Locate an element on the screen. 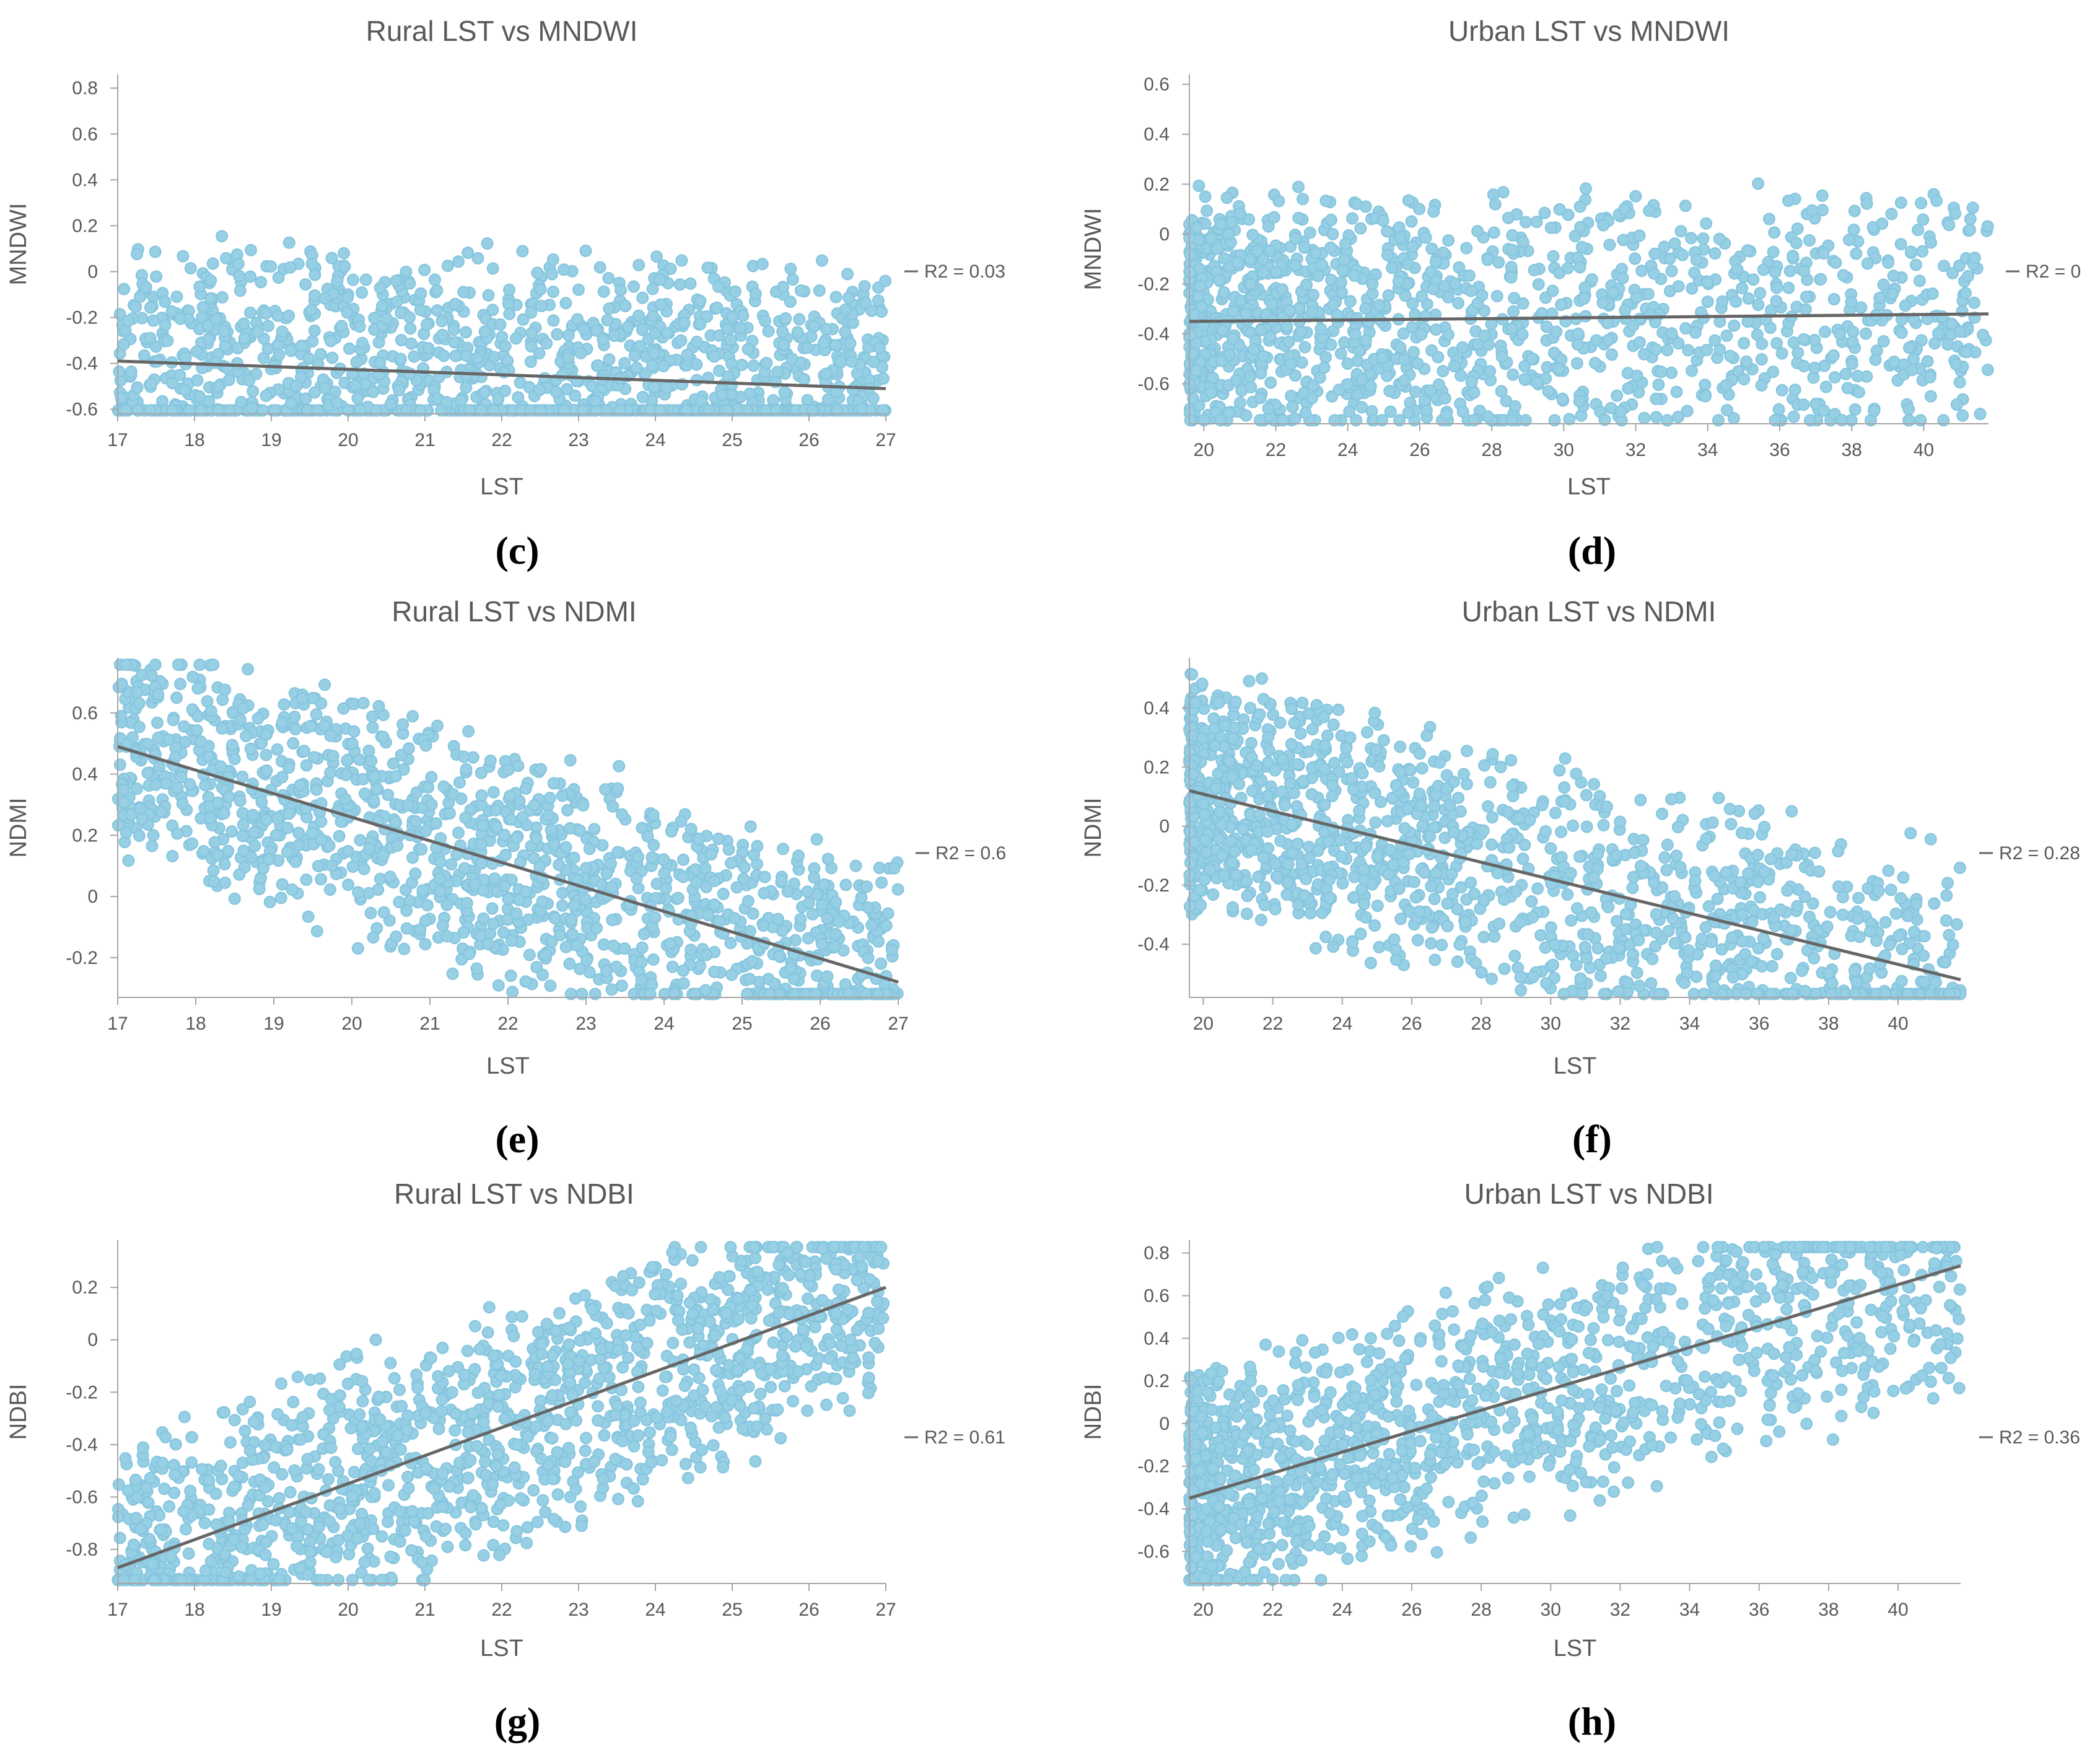 This screenshot has width=2100, height=1760. x-tick-label: 22 is located at coordinates (1276, 450).